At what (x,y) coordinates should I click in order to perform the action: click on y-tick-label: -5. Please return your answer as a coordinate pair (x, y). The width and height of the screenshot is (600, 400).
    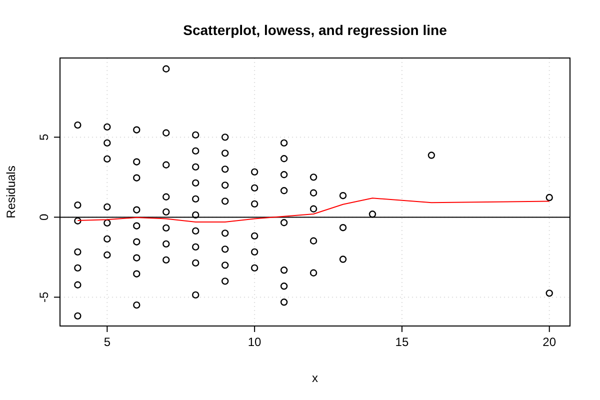
    Looking at the image, I should click on (44, 297).